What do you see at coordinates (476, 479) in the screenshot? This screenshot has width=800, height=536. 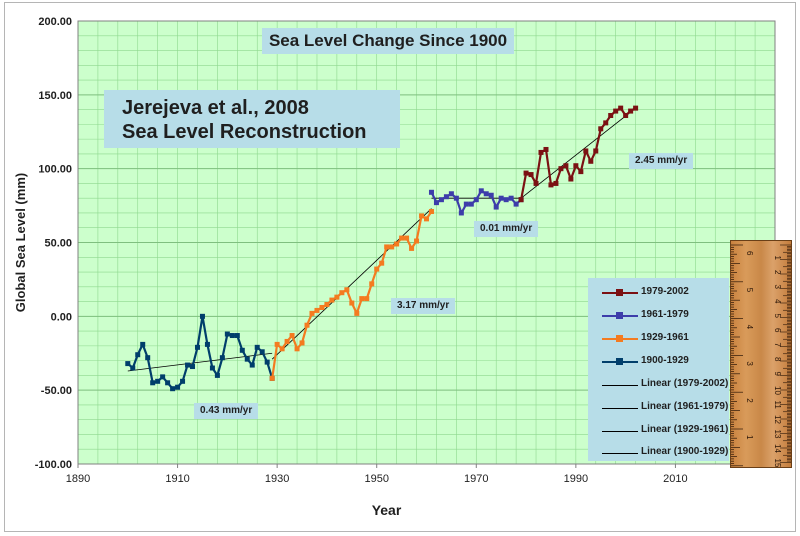 I see `x-tick-label: 1970` at bounding box center [476, 479].